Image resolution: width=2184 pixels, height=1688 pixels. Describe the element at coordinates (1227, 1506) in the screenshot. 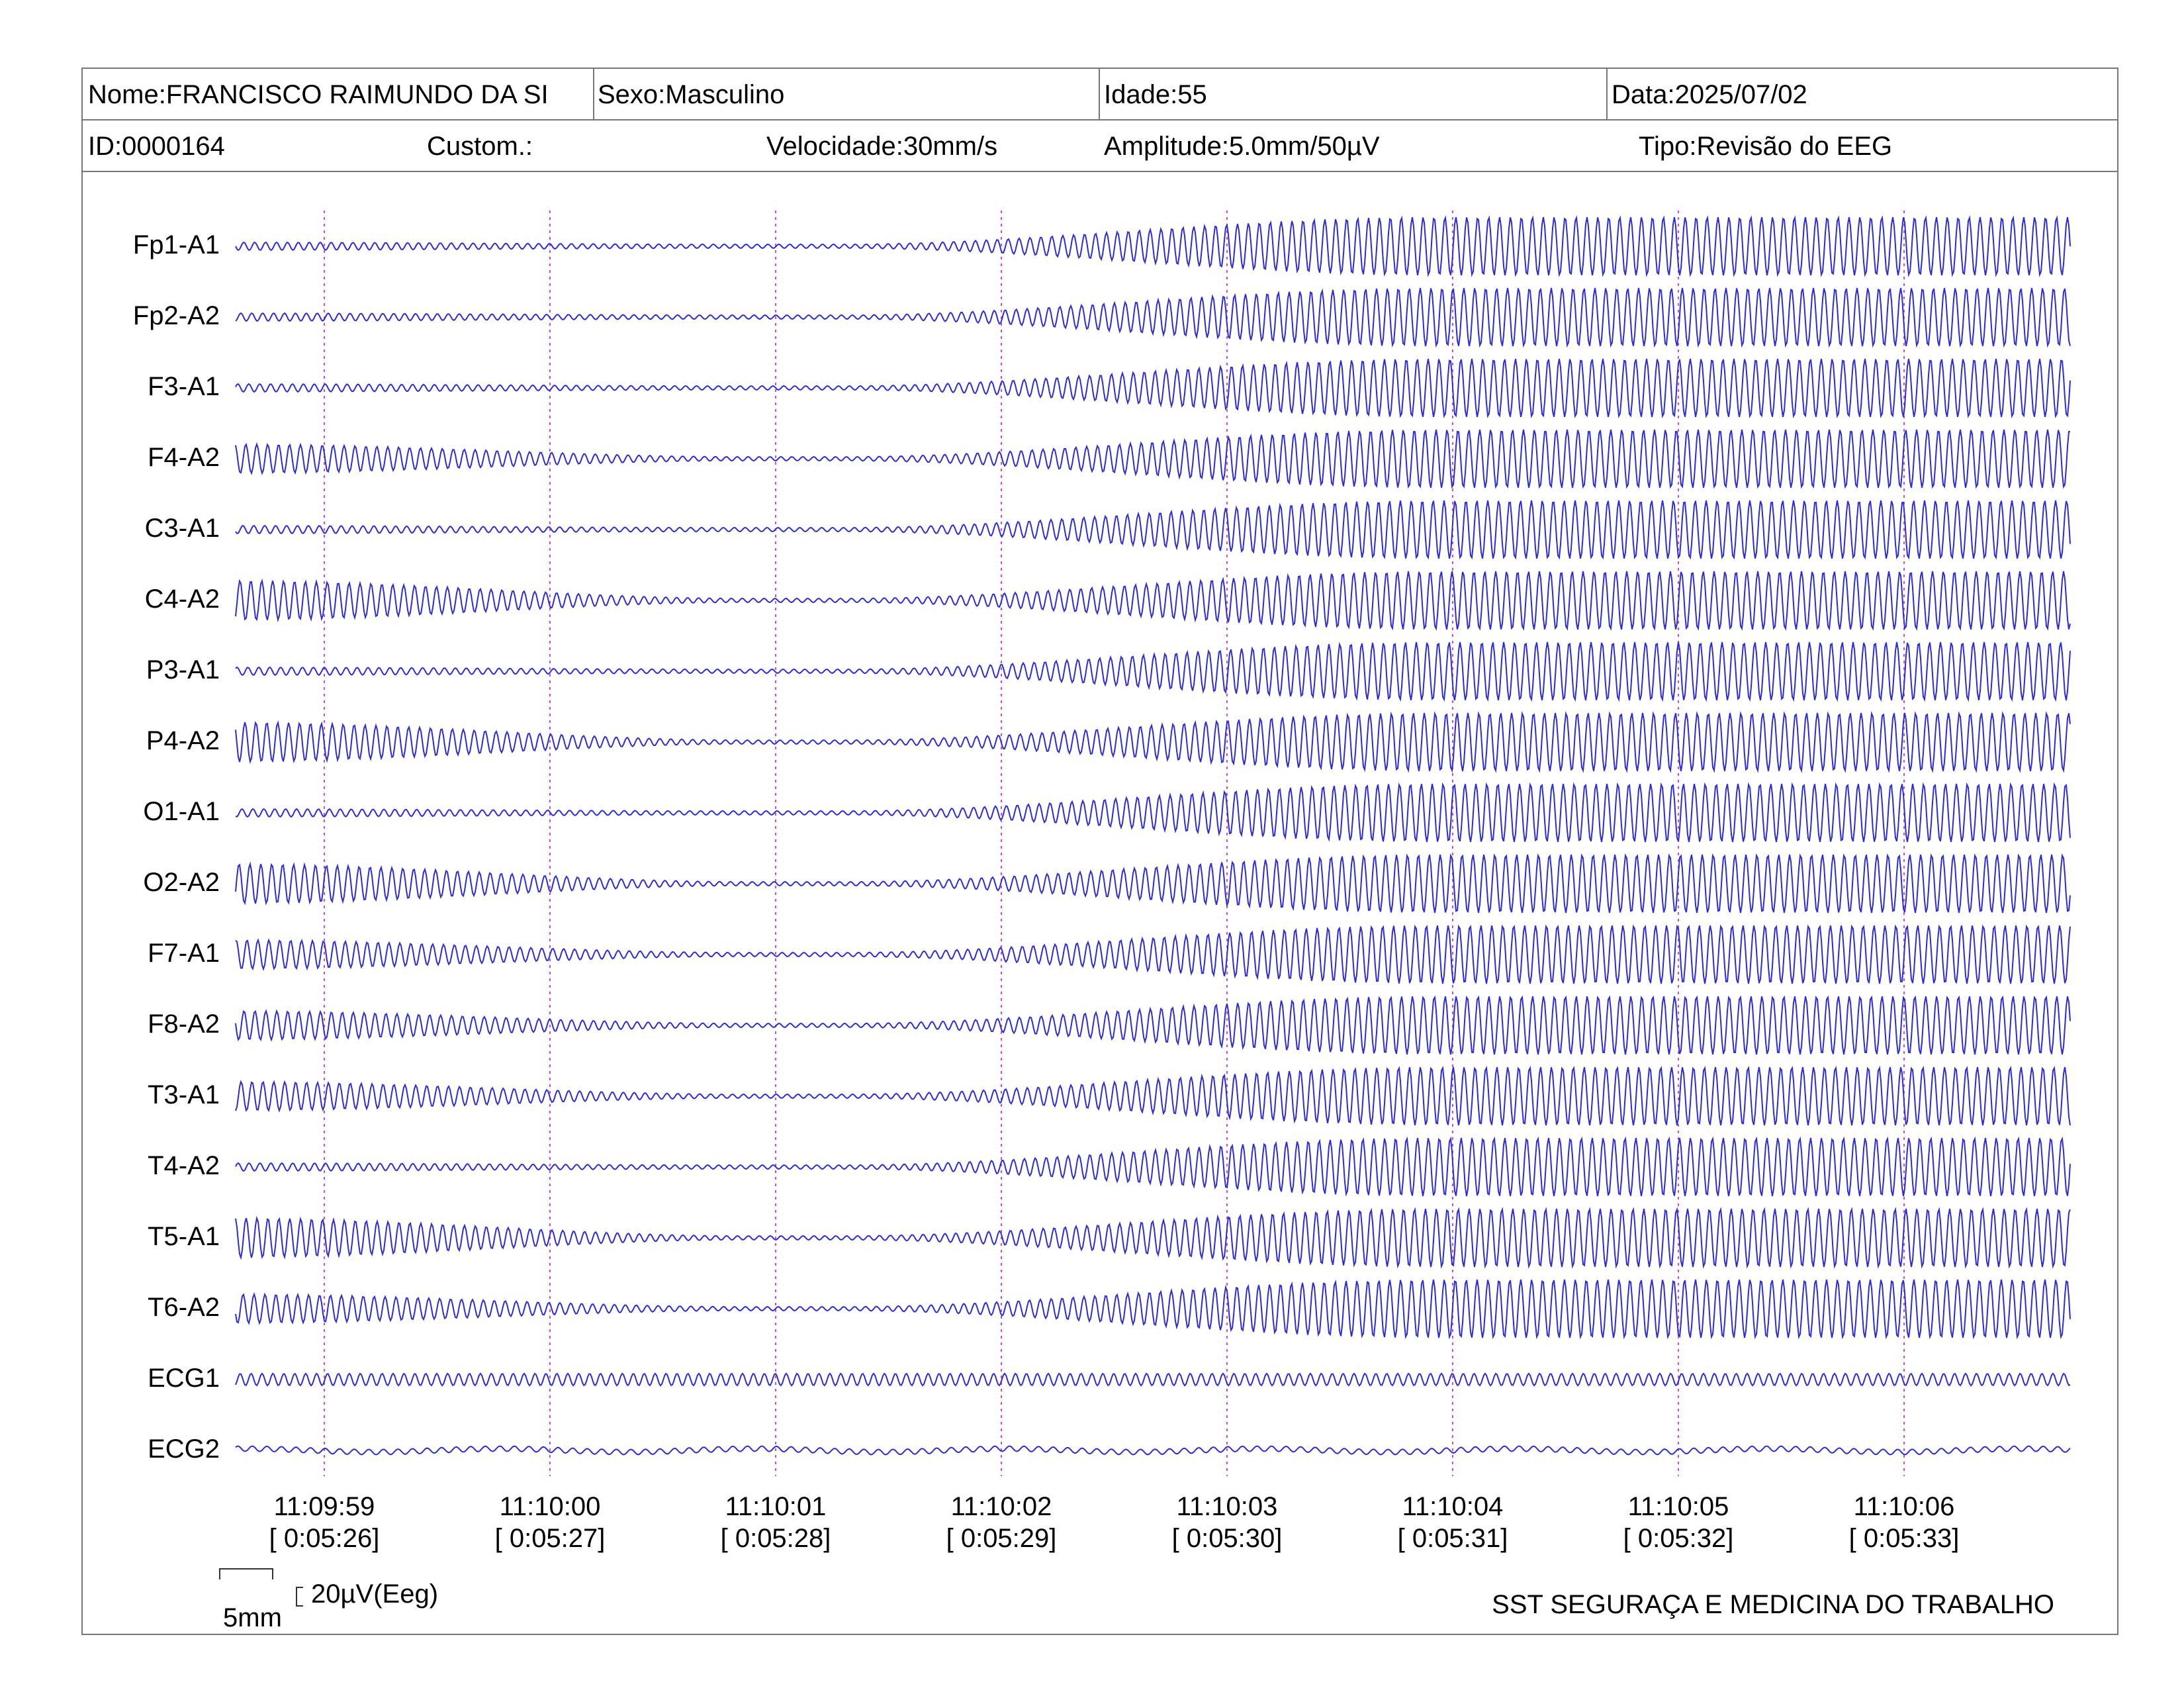

I see `time-mark-clock: 11:10:03` at that location.